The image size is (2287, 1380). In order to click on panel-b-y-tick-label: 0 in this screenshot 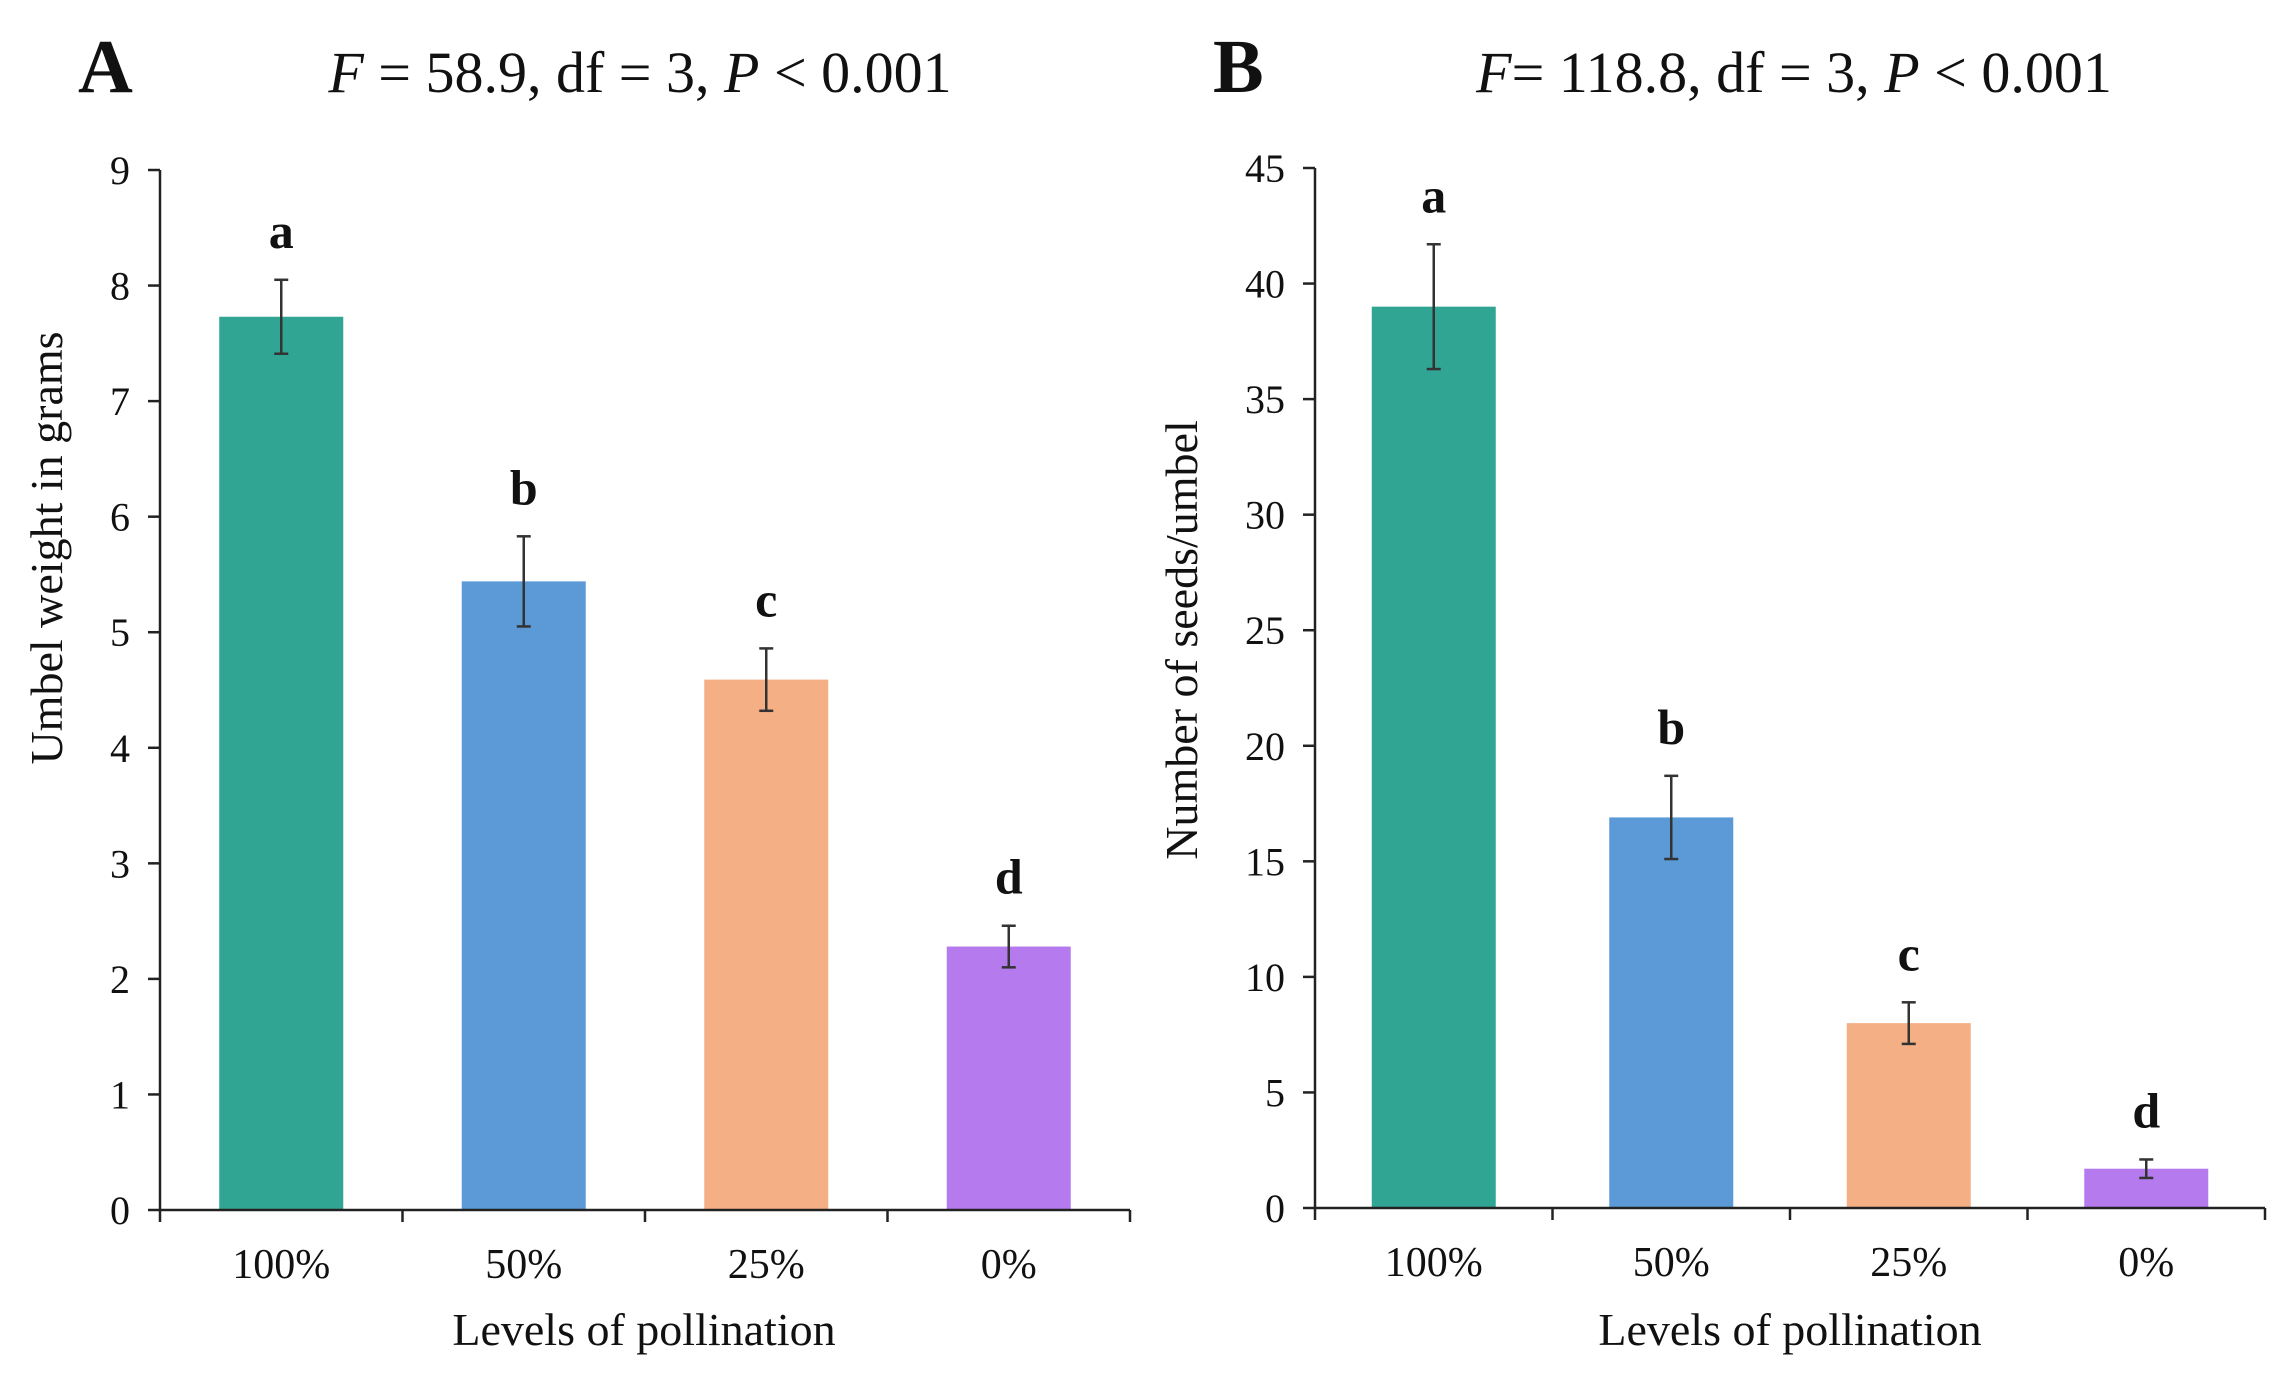, I will do `click(1275, 1208)`.